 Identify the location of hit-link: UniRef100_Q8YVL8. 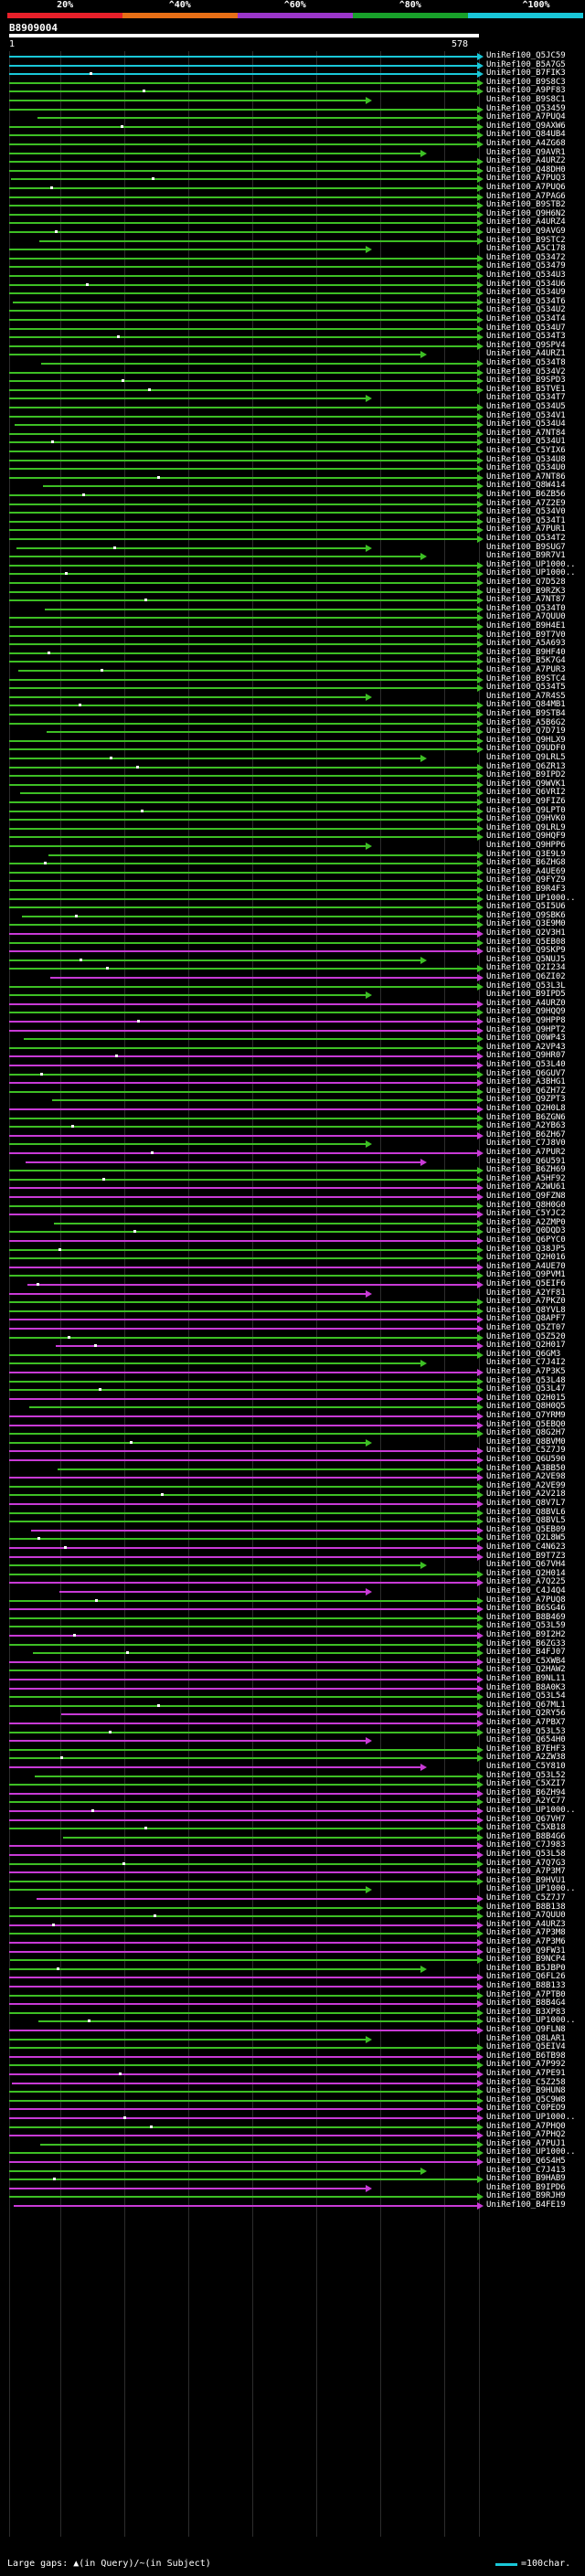
(526, 1310).